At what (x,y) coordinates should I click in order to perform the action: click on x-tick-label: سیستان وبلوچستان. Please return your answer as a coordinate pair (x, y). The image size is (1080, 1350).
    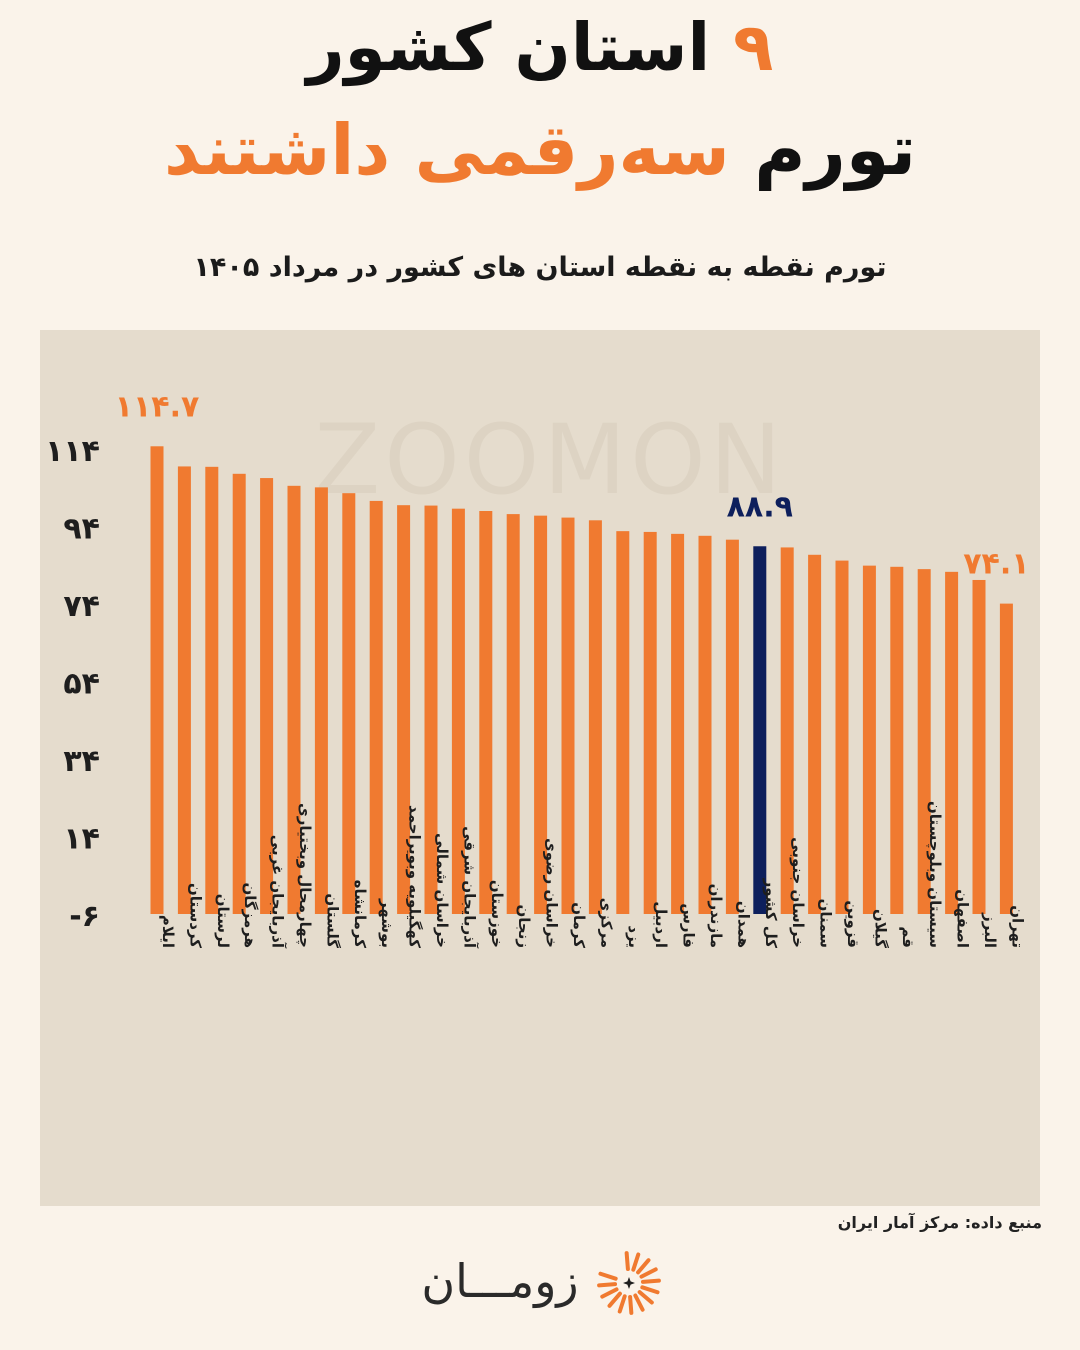
    Looking at the image, I should click on (934, 874).